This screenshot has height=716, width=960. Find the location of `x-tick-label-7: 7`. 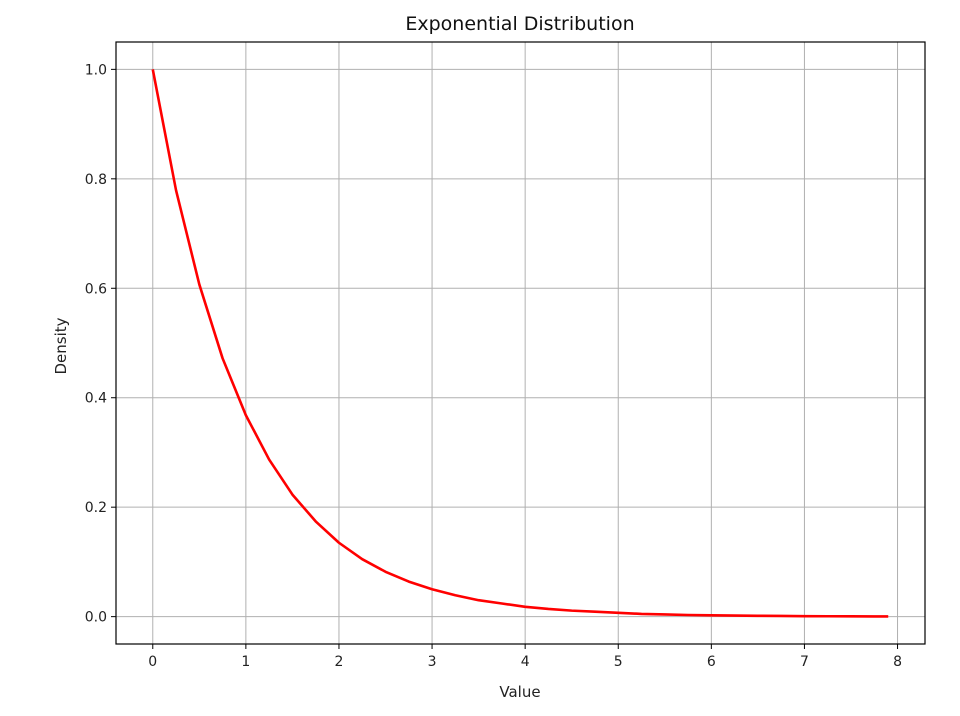

x-tick-label-7: 7 is located at coordinates (804, 662).